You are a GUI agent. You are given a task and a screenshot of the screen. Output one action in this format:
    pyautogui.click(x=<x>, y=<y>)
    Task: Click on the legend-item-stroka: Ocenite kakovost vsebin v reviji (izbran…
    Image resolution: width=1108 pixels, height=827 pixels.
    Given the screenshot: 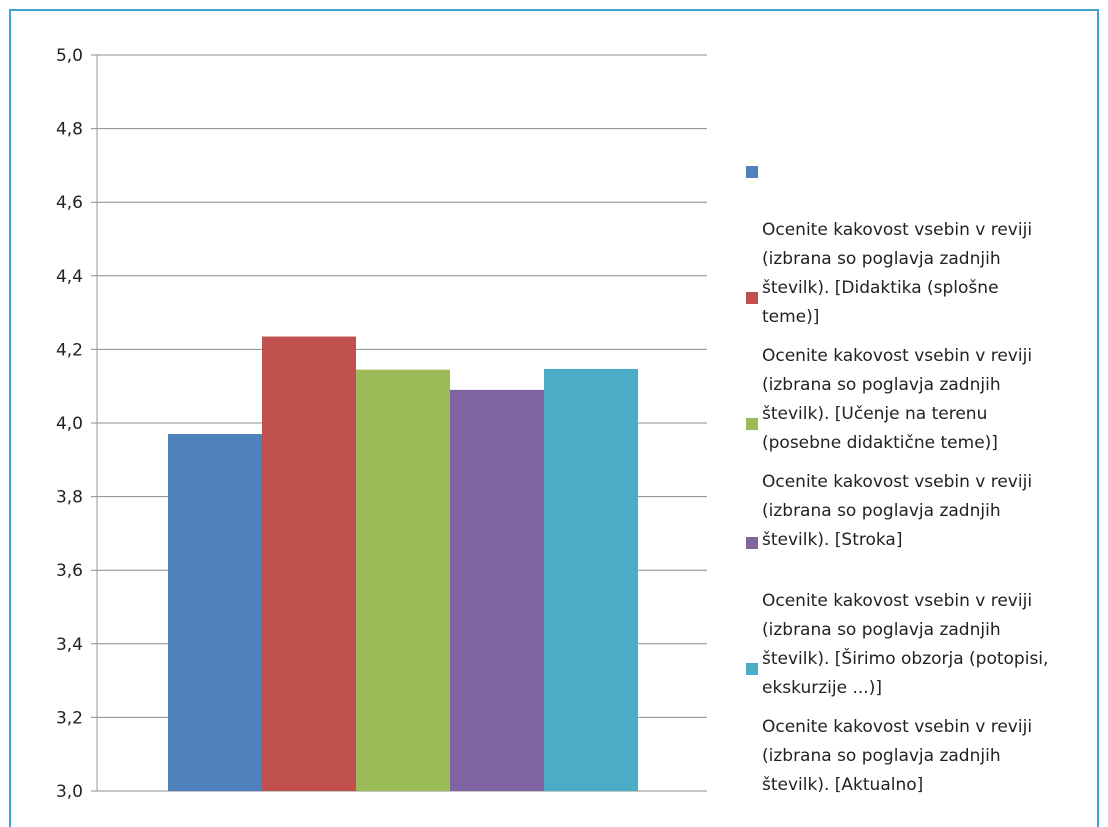 What is the action you would take?
    pyautogui.click(x=916, y=480)
    